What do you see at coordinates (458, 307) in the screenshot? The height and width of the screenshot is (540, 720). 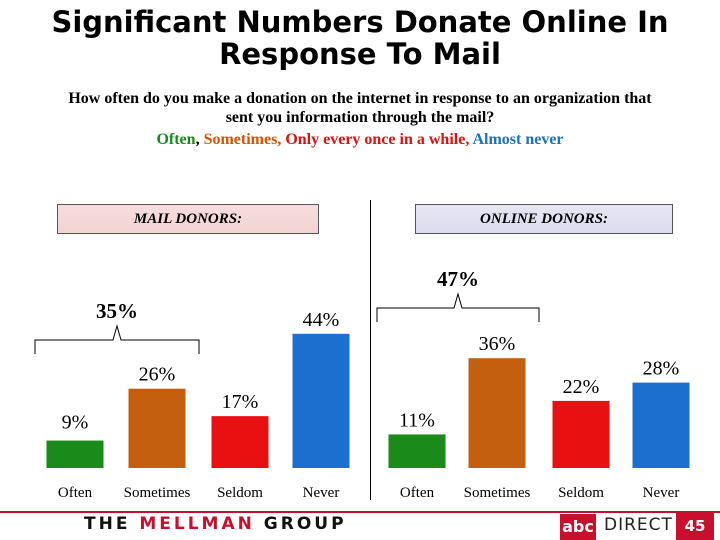 I see `online-bracket` at bounding box center [458, 307].